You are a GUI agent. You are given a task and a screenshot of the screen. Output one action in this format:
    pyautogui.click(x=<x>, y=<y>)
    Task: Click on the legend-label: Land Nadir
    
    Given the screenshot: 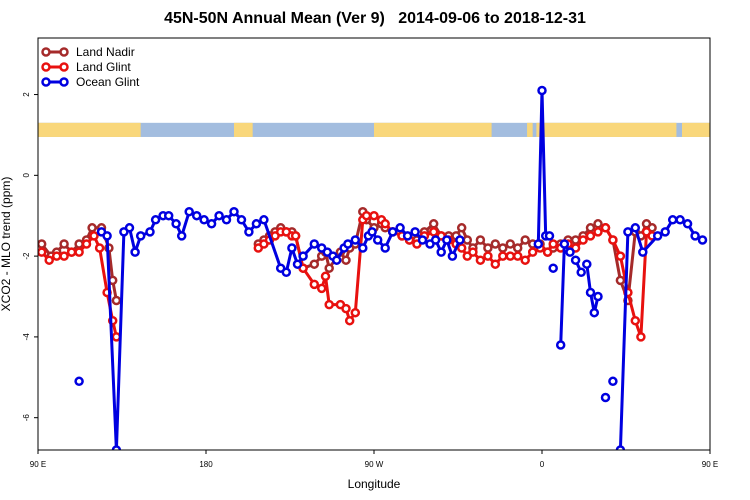 What is the action you would take?
    pyautogui.click(x=105, y=52)
    